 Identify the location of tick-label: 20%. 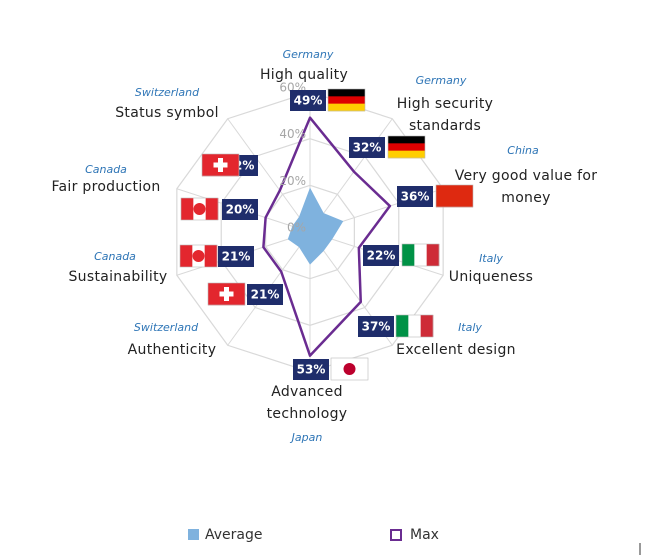
(292, 181).